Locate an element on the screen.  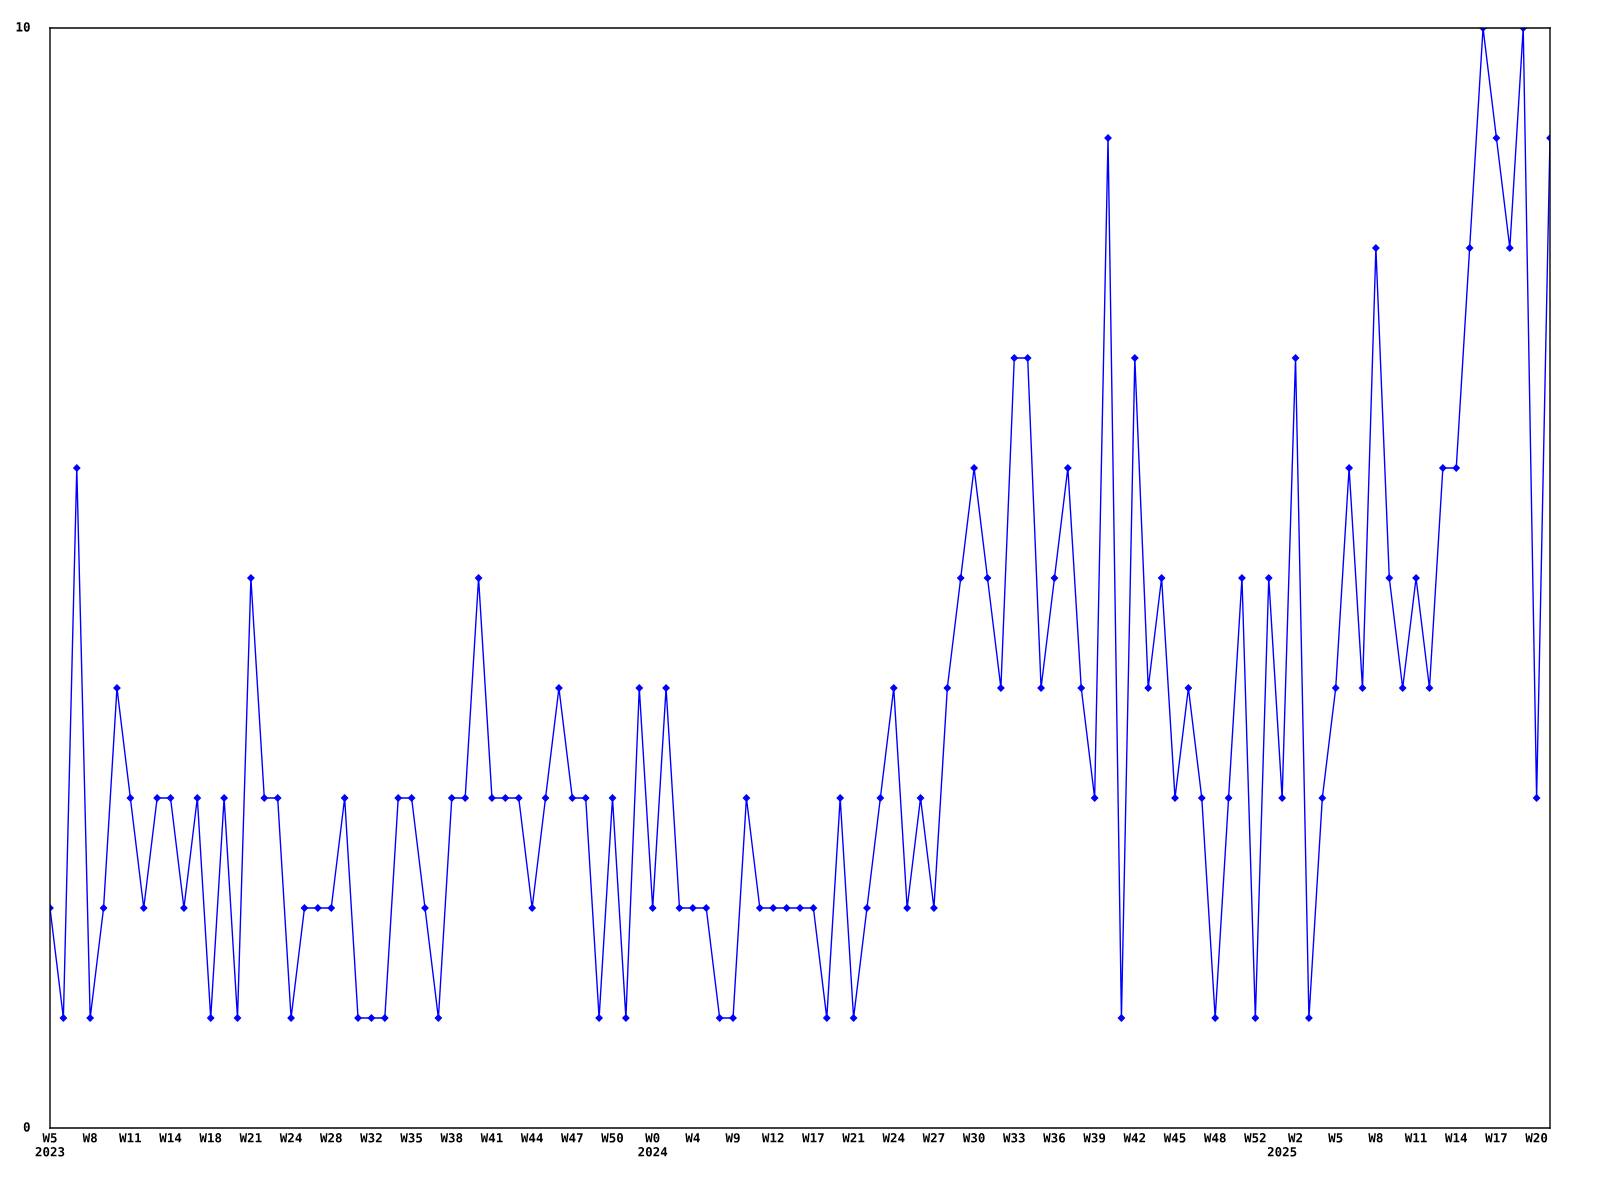
x-tick-label: W33 is located at coordinates (1014, 1138).